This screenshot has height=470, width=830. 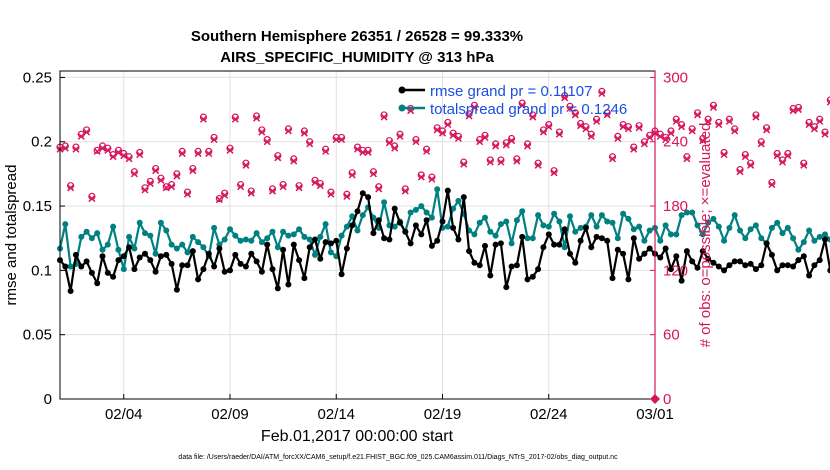 What do you see at coordinates (336, 414) in the screenshot?
I see `x-tick-label: 02/14` at bounding box center [336, 414].